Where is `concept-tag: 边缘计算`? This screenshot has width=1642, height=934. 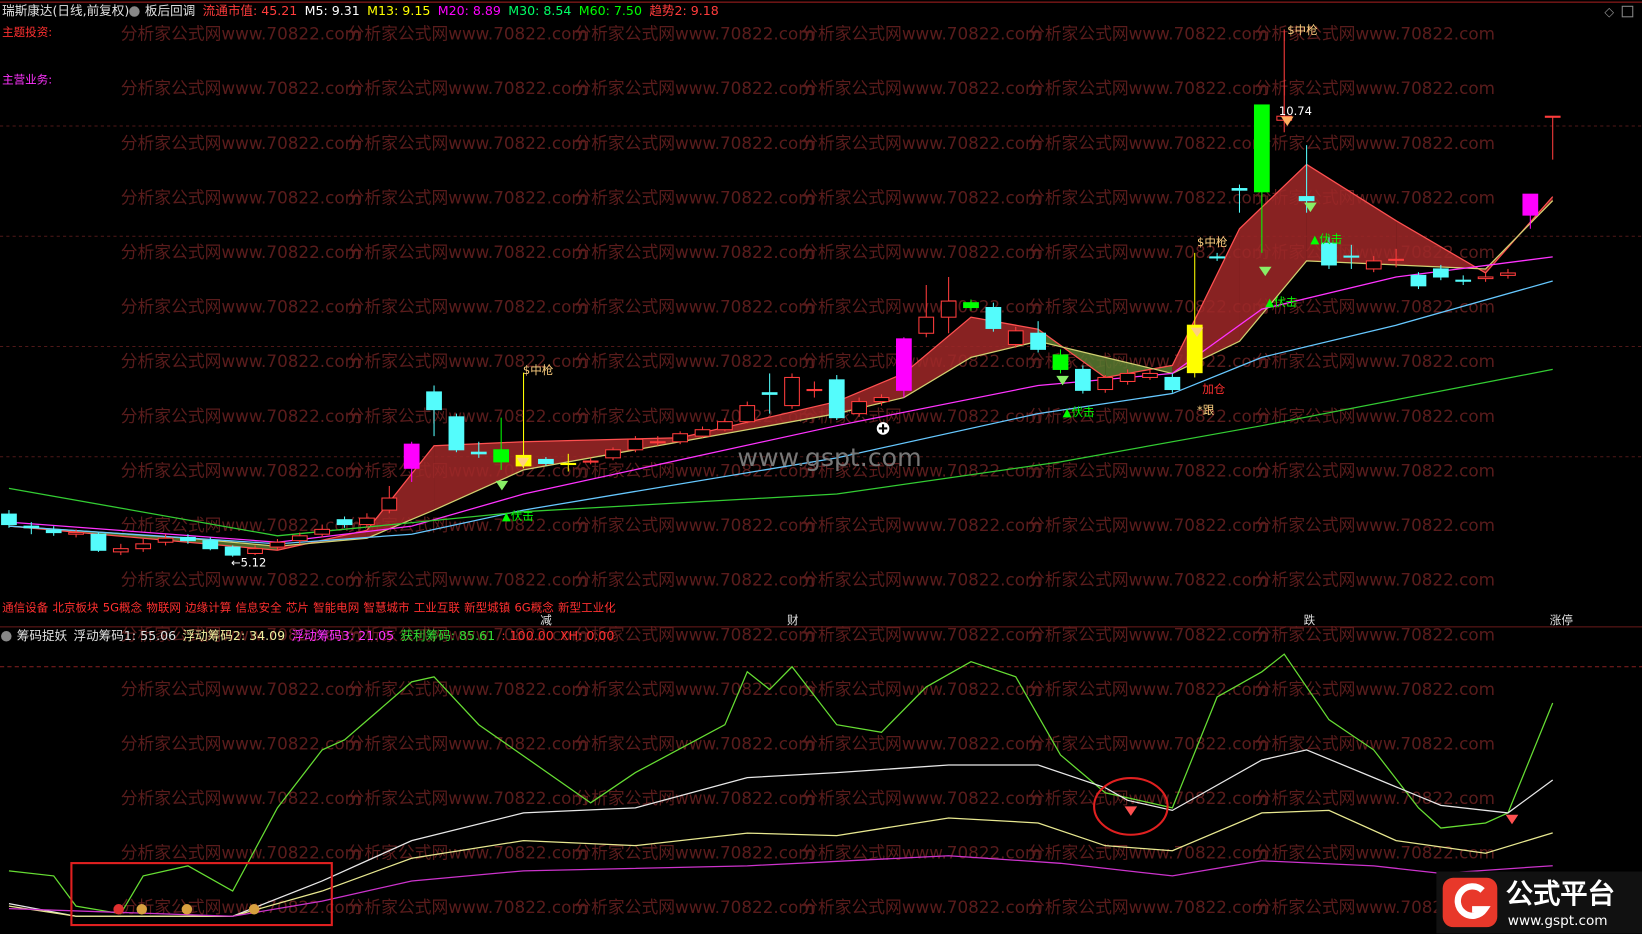 concept-tag: 边缘计算 is located at coordinates (208, 607).